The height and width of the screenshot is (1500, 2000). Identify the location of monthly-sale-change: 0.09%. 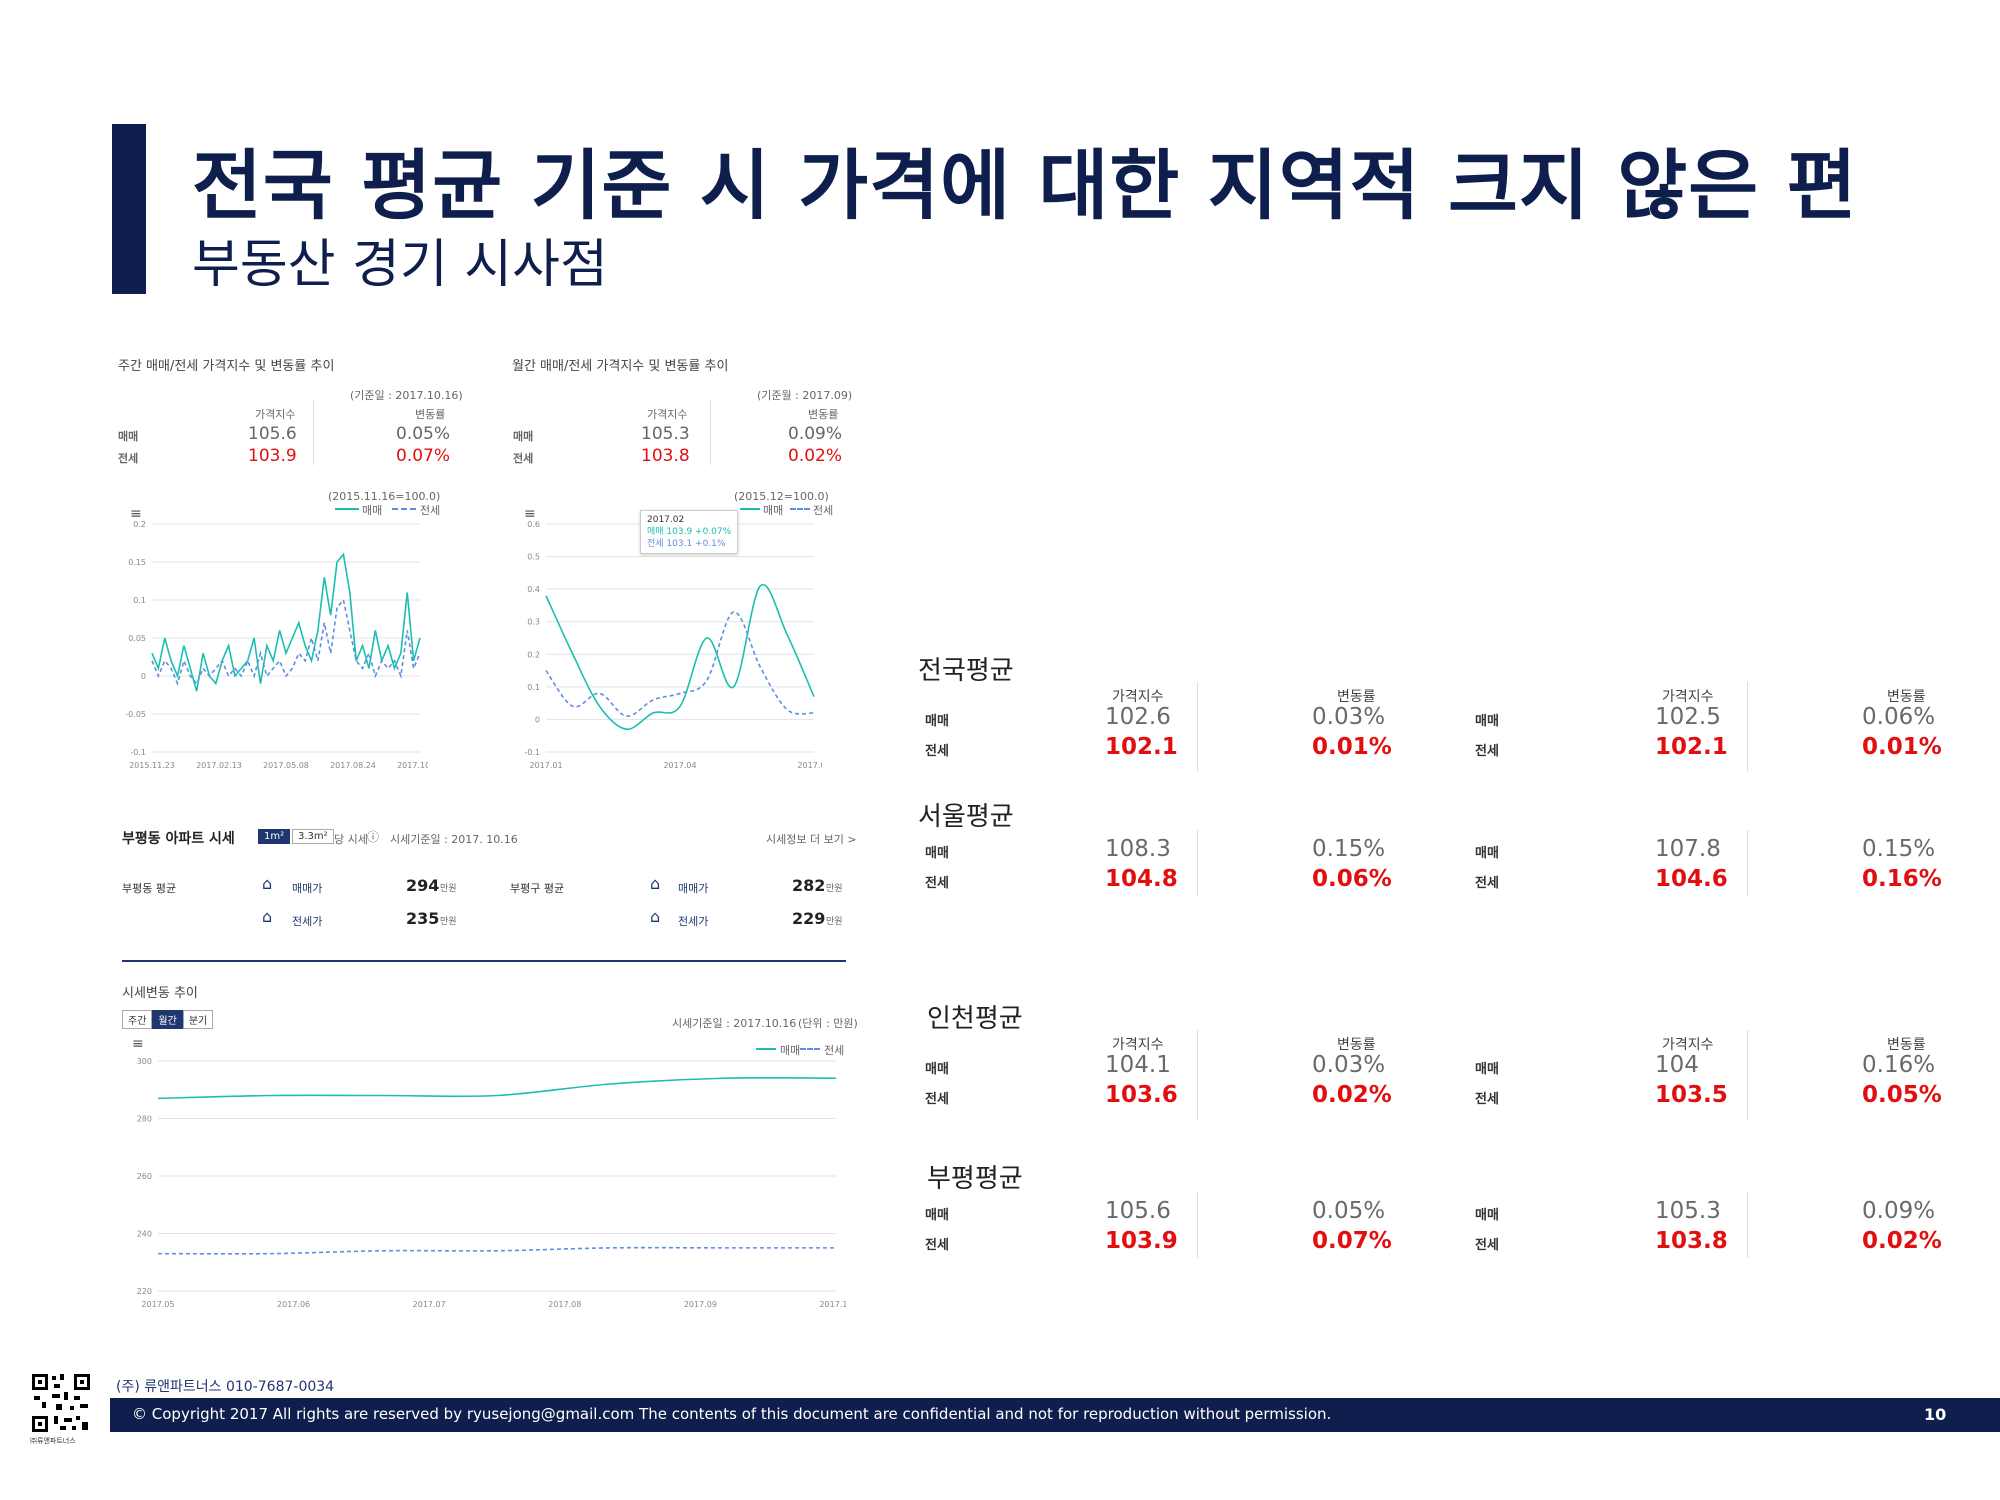
(815, 434).